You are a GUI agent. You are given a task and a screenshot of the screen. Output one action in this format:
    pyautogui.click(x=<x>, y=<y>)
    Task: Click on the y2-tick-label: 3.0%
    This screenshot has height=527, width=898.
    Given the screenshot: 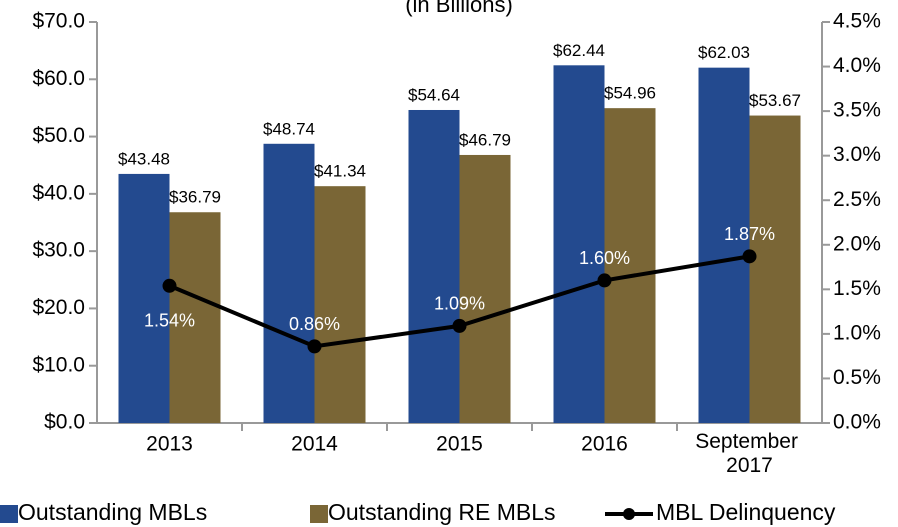 What is the action you would take?
    pyautogui.click(x=857, y=154)
    